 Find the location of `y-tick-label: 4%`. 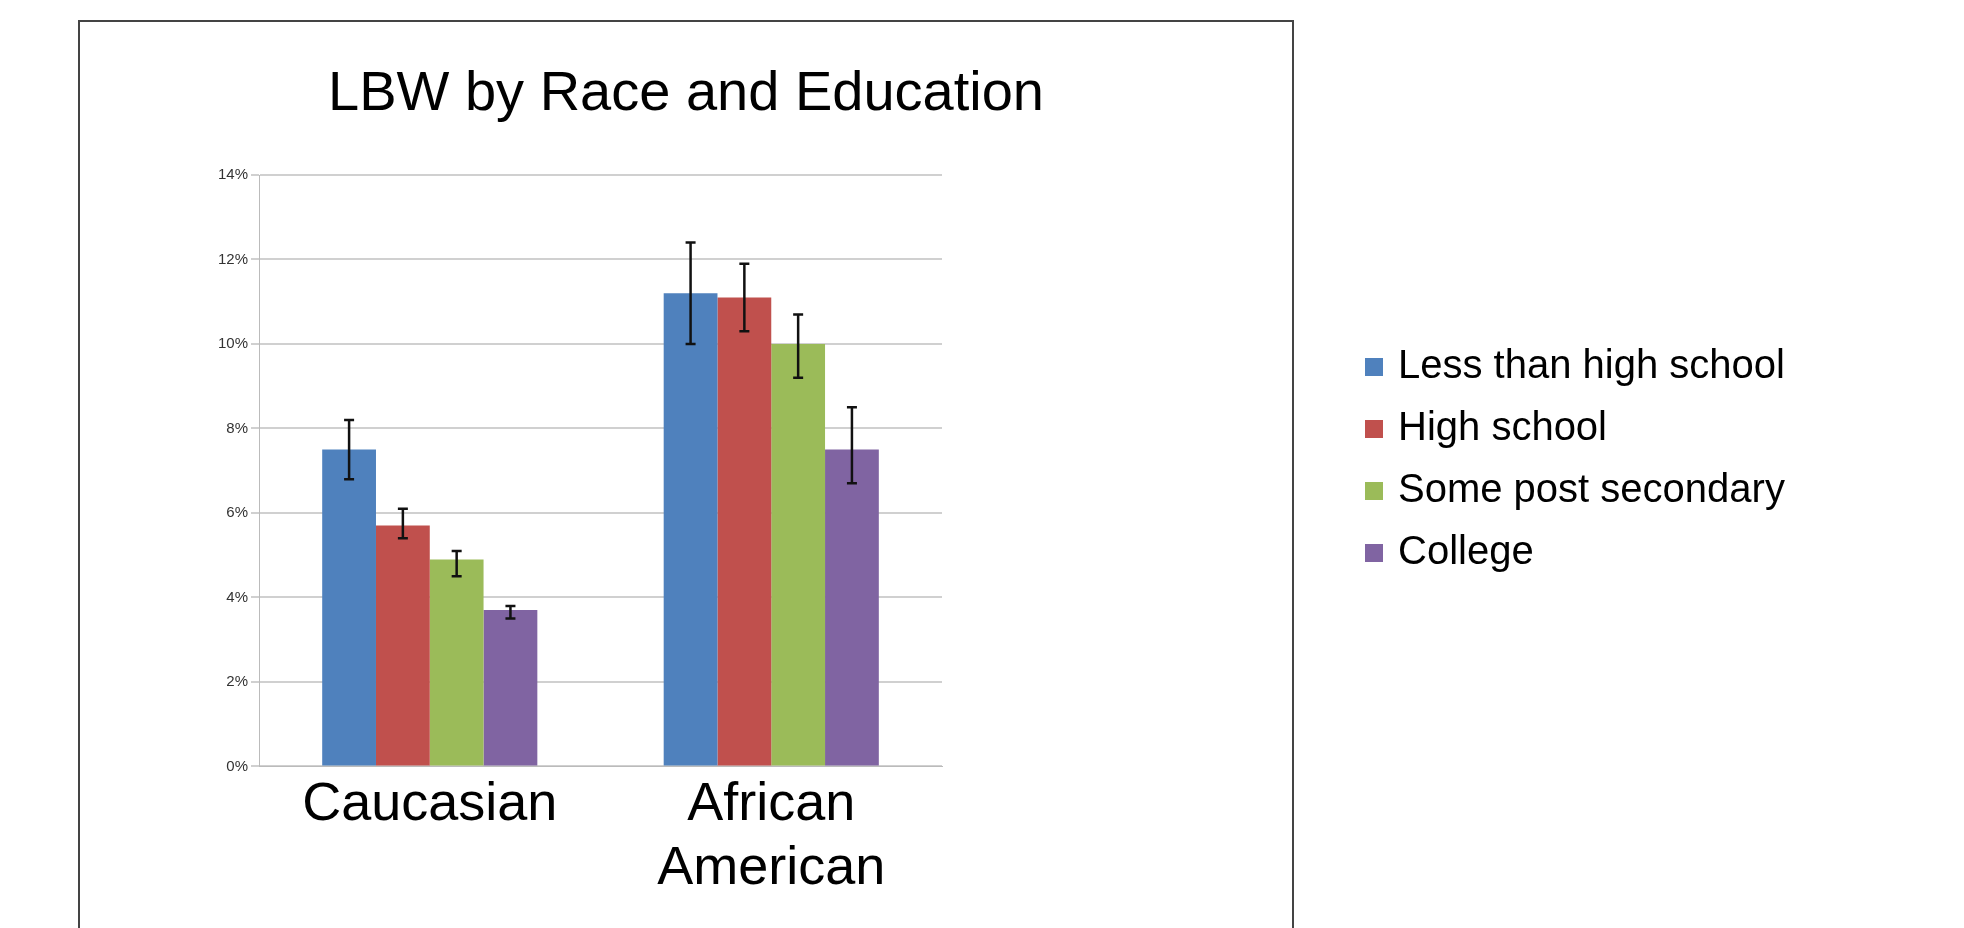

y-tick-label: 4% is located at coordinates (237, 596).